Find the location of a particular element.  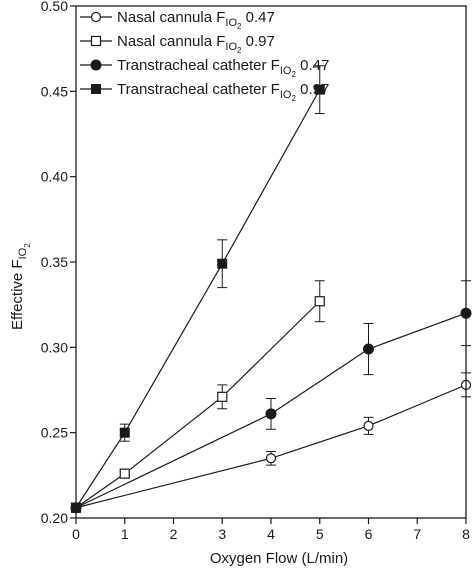

legend-entry-nc097: Nasal cannula FIO2 0.97 is located at coordinates (177, 44).